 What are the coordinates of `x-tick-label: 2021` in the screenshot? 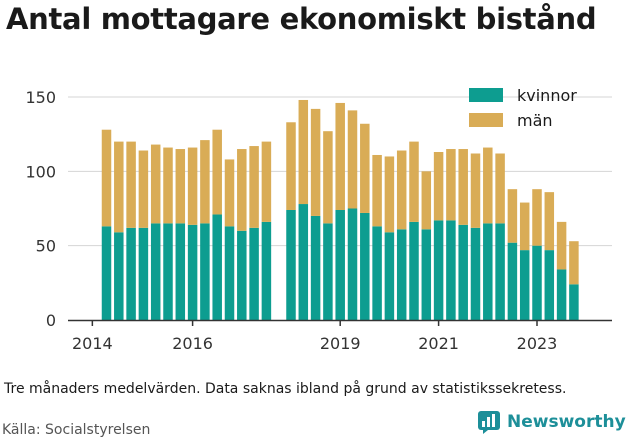 It's located at (438, 343).